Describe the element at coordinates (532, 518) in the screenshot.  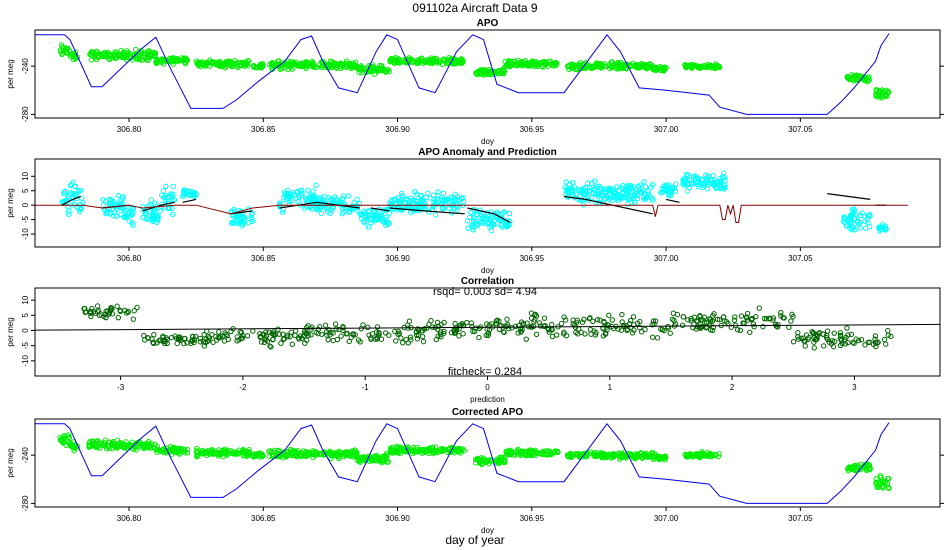
I see `corrected-xtick-label: 306.95` at that location.